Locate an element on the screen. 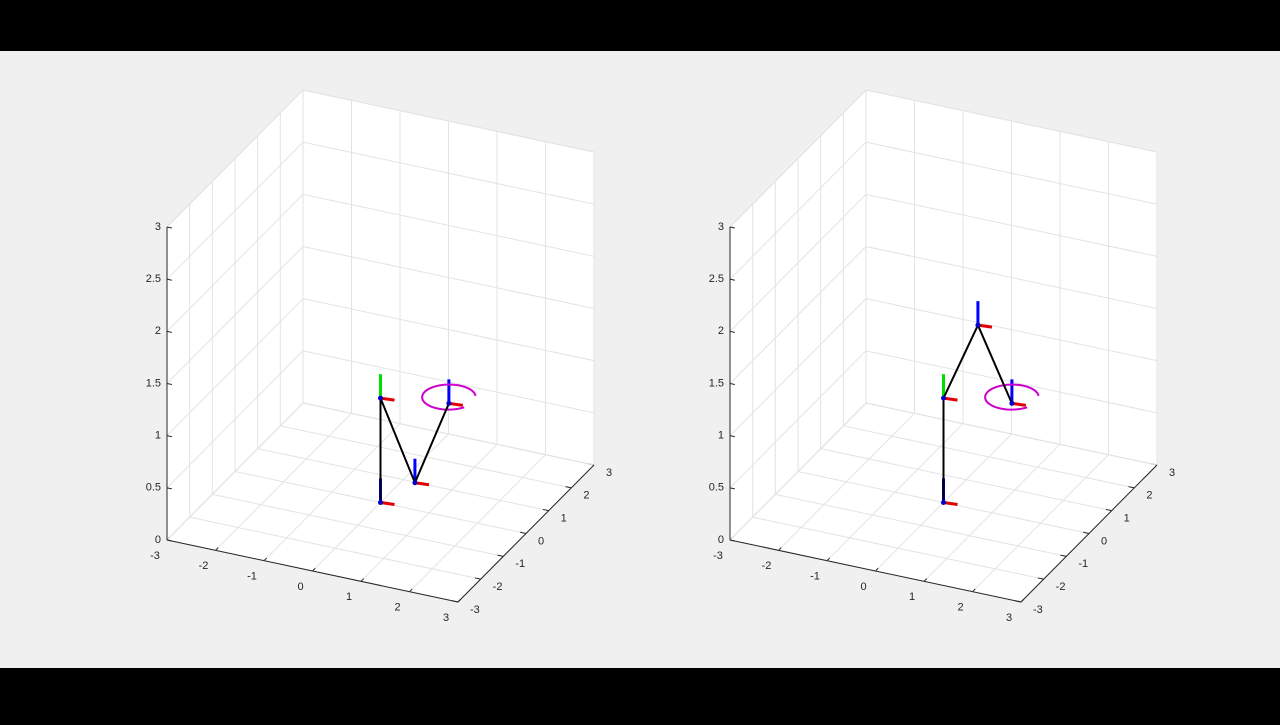 This screenshot has width=1280, height=725. x-axis is located at coordinates (875, 571).